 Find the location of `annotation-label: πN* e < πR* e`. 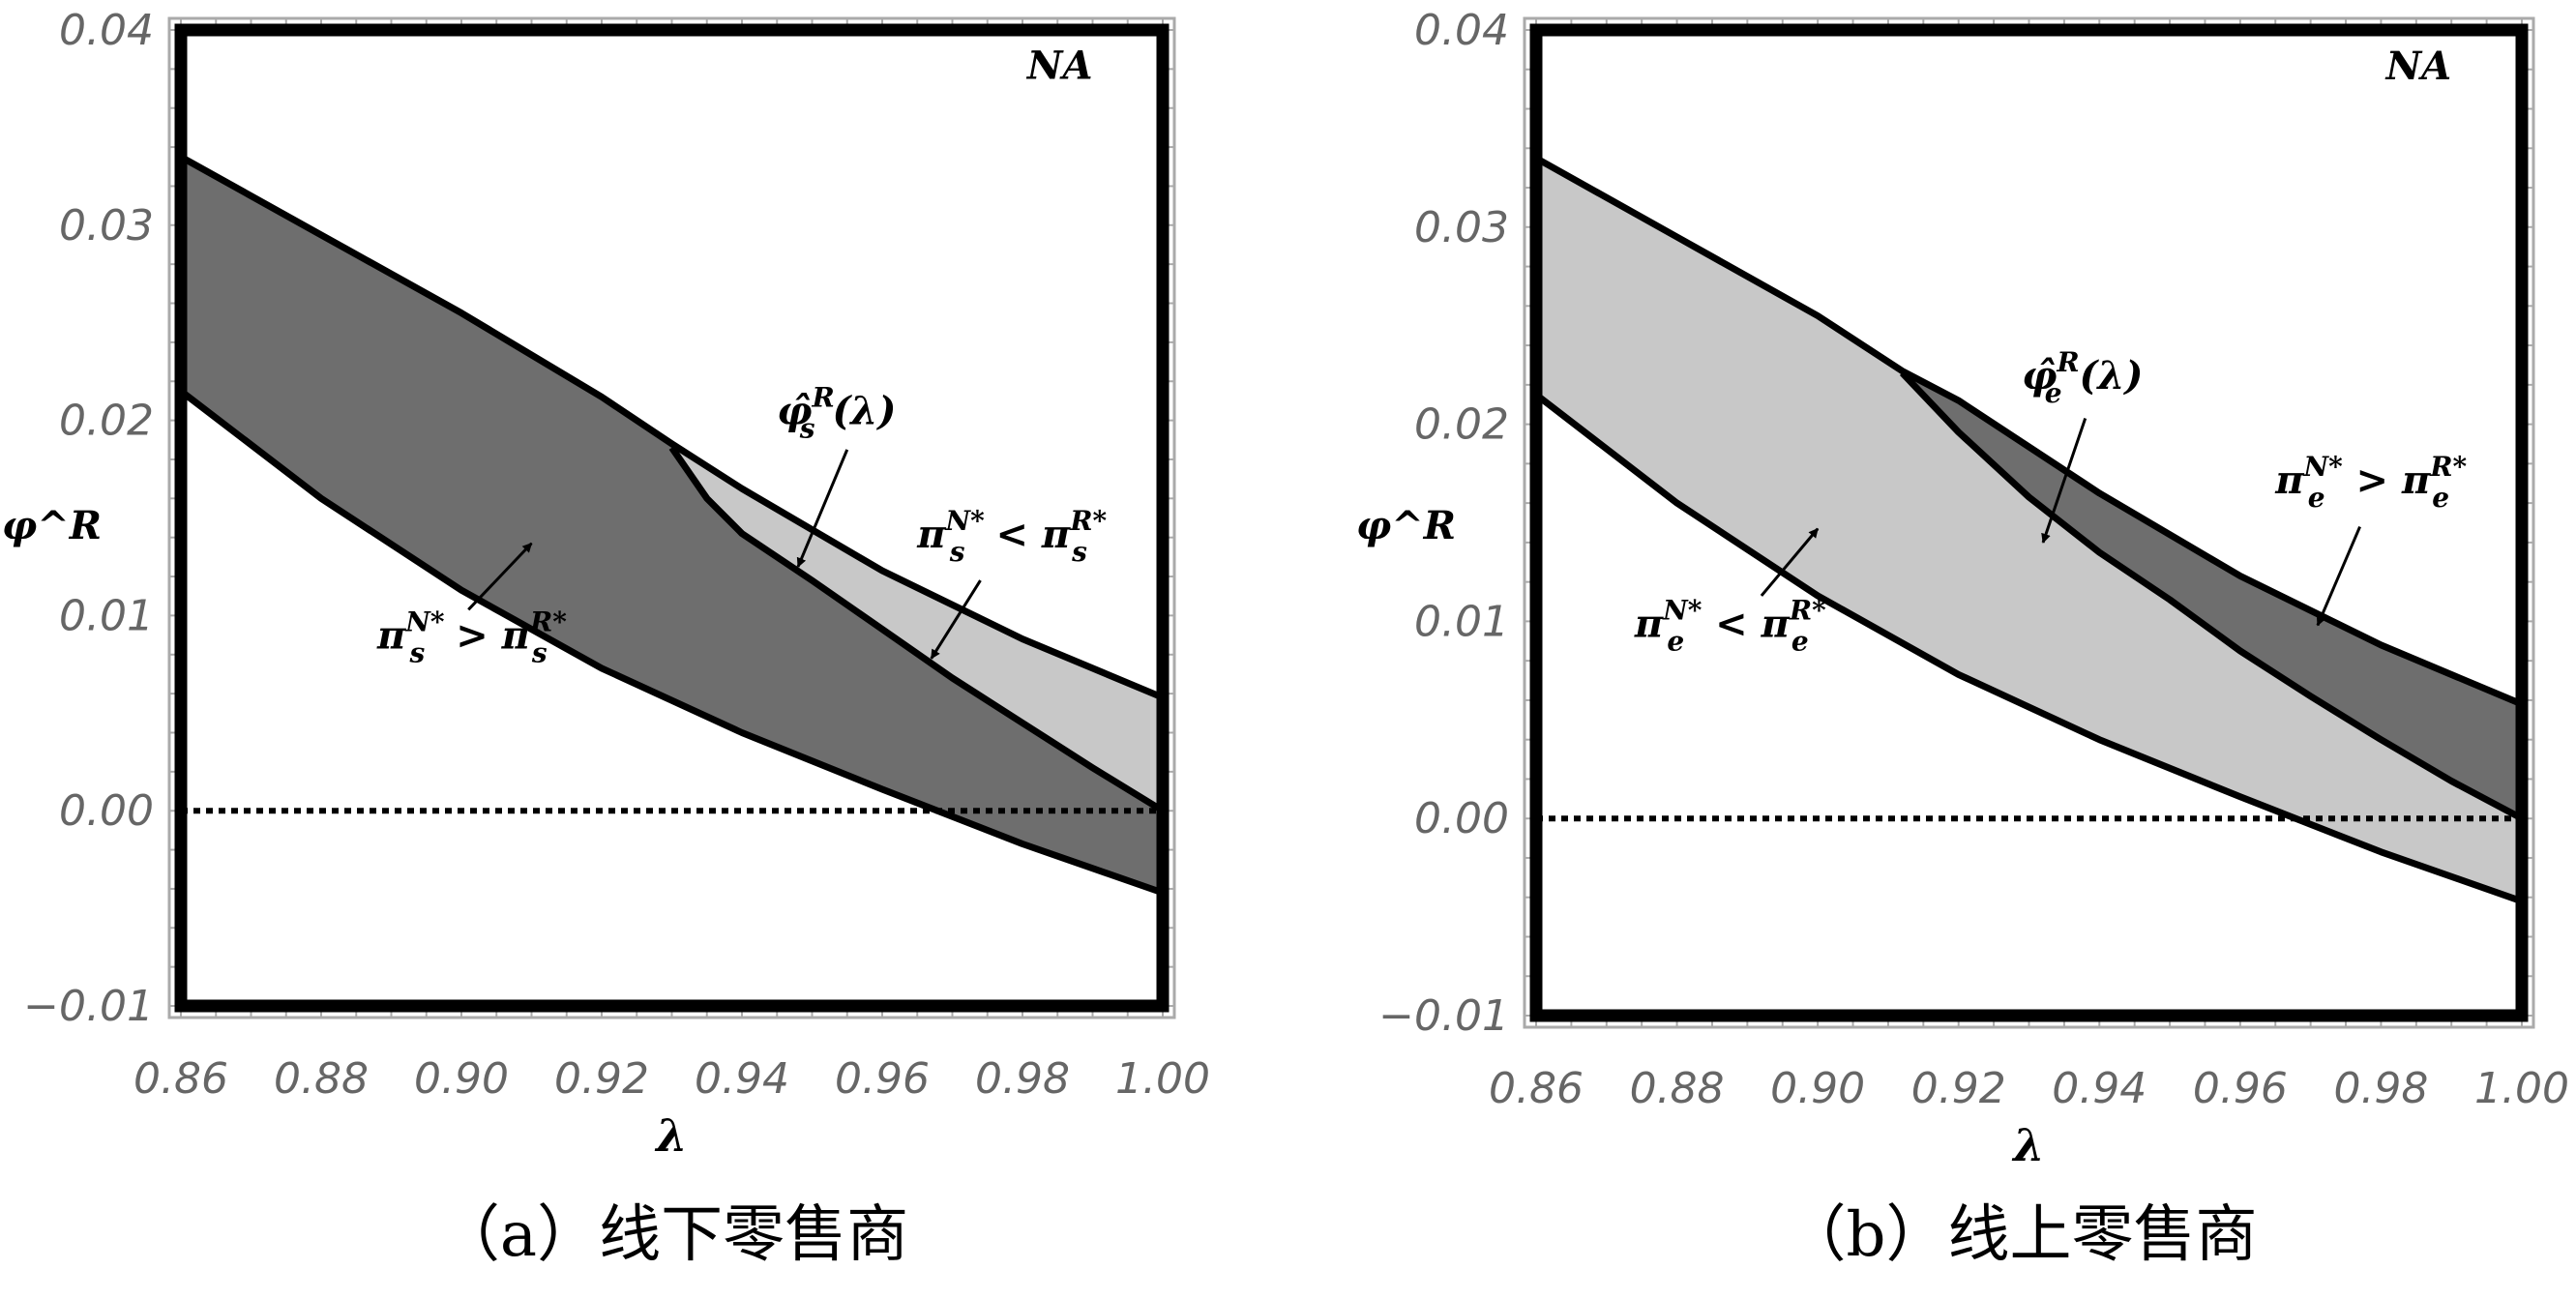

annotation-label: πN* e < πR* e is located at coordinates (1730, 626).